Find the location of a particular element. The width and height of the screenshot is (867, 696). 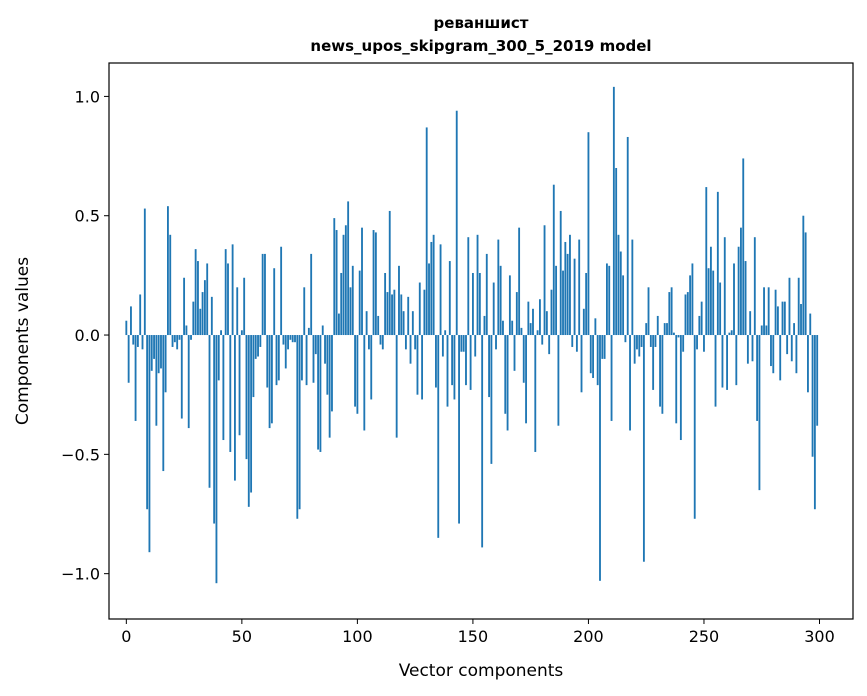

chart-subtitle: news_upos_skipgram_300_5_2019 model is located at coordinates (480, 46).